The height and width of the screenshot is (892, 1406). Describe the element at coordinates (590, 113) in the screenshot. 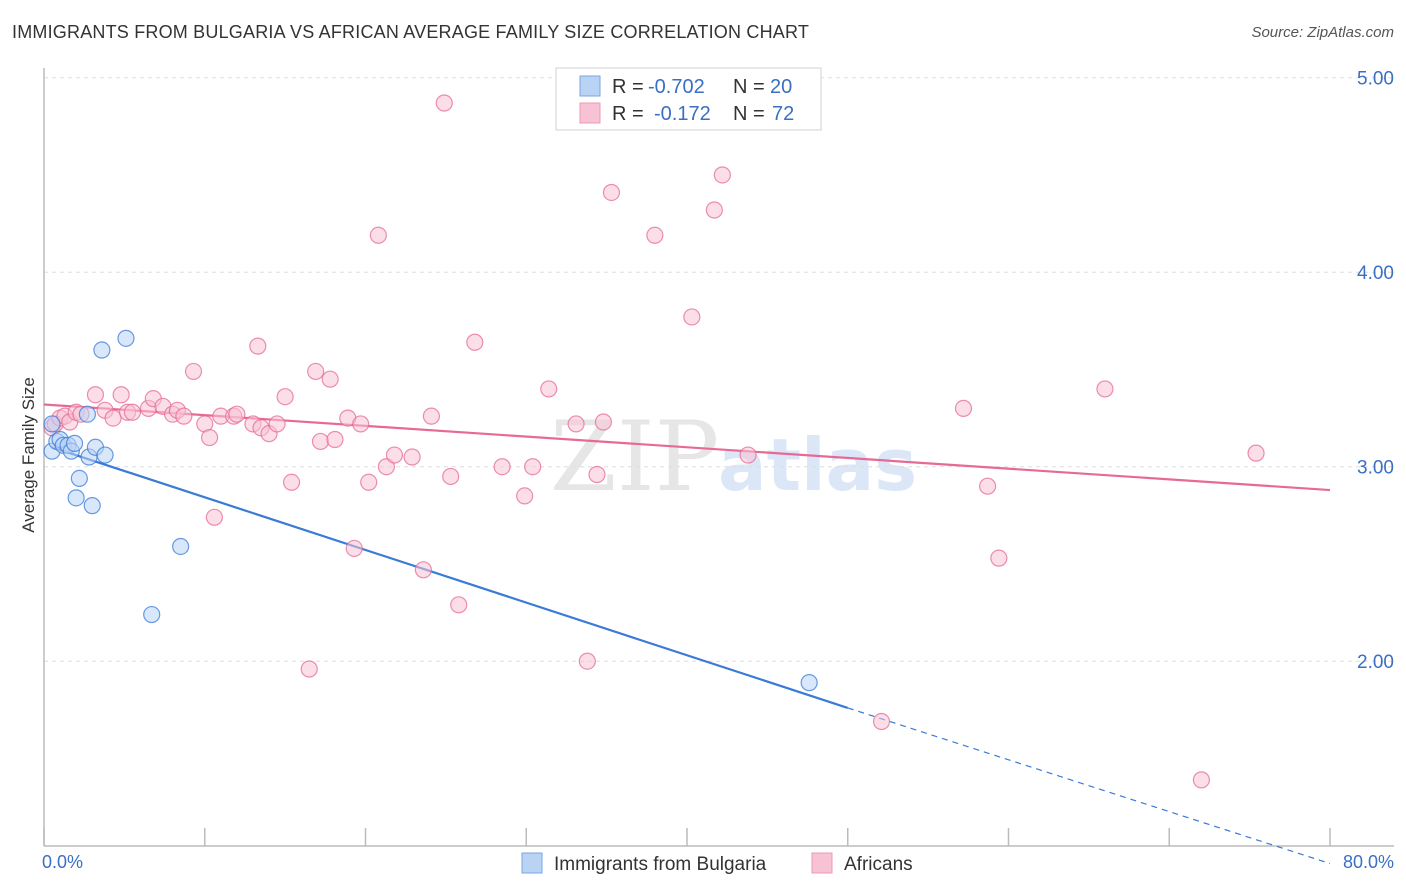

I see `legend-swatch-pink` at that location.